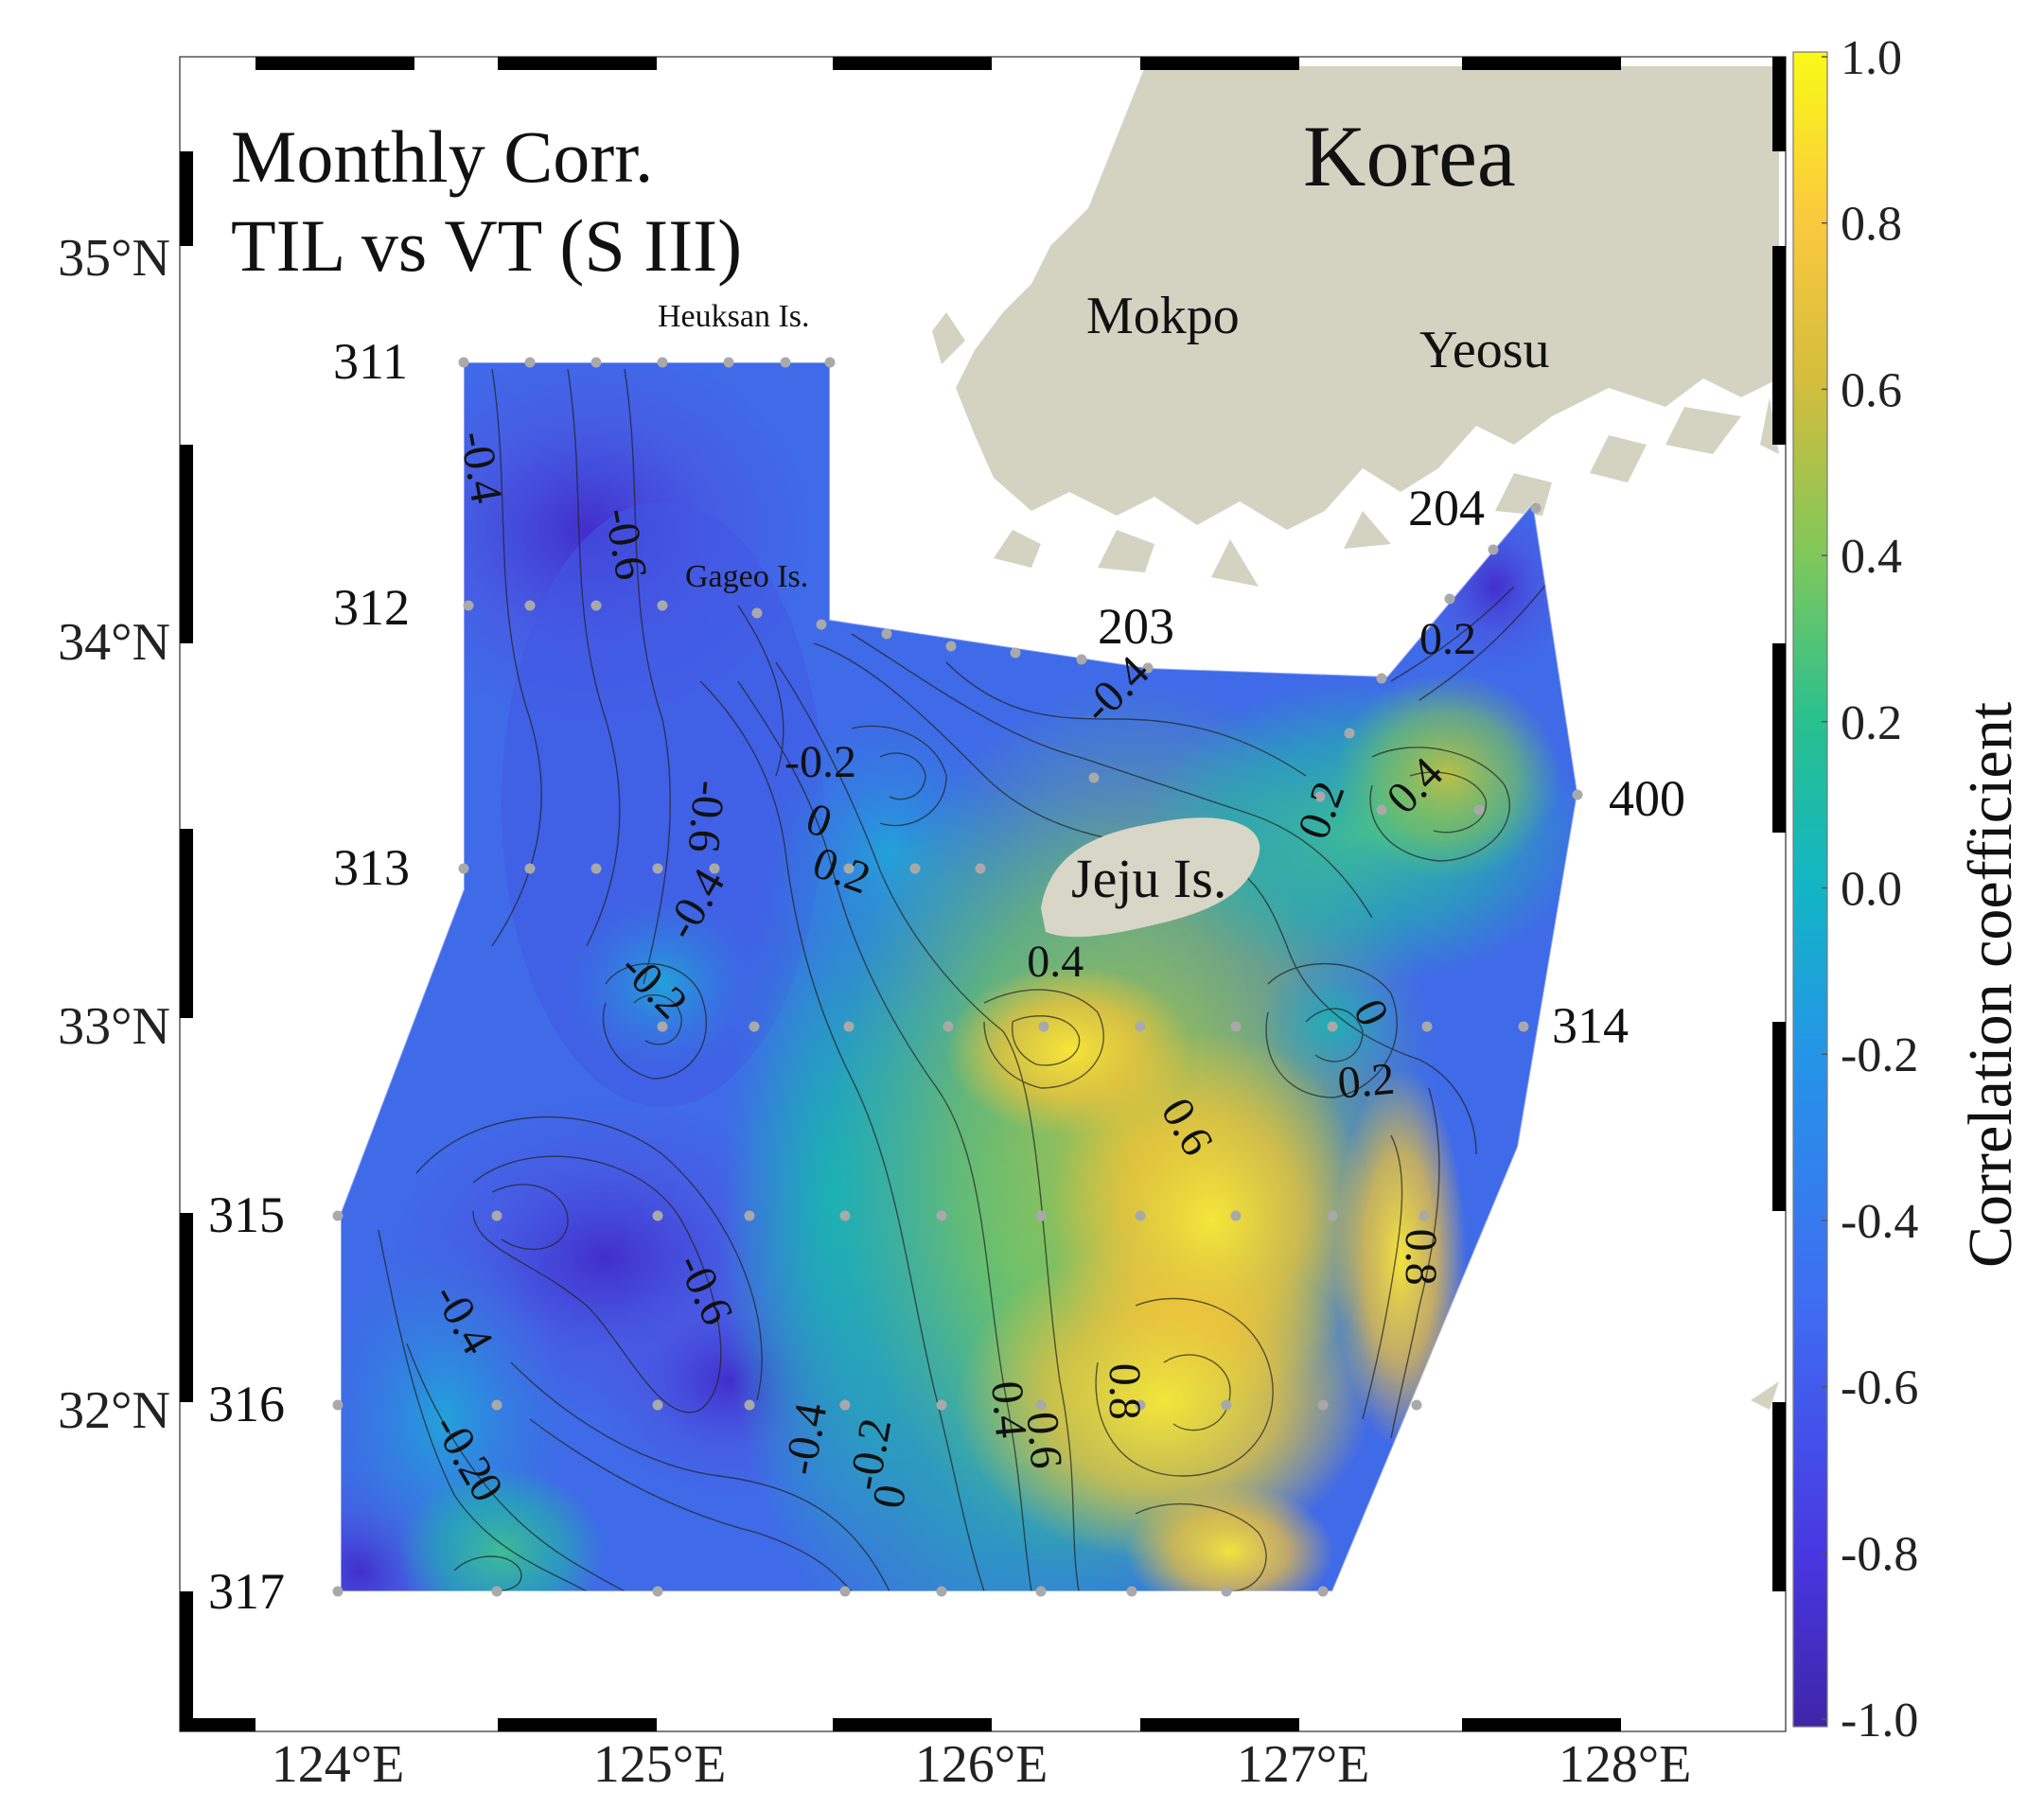 The width and height of the screenshot is (2044, 1809). I want to click on y-tick-label: 33°N, so click(114, 1026).